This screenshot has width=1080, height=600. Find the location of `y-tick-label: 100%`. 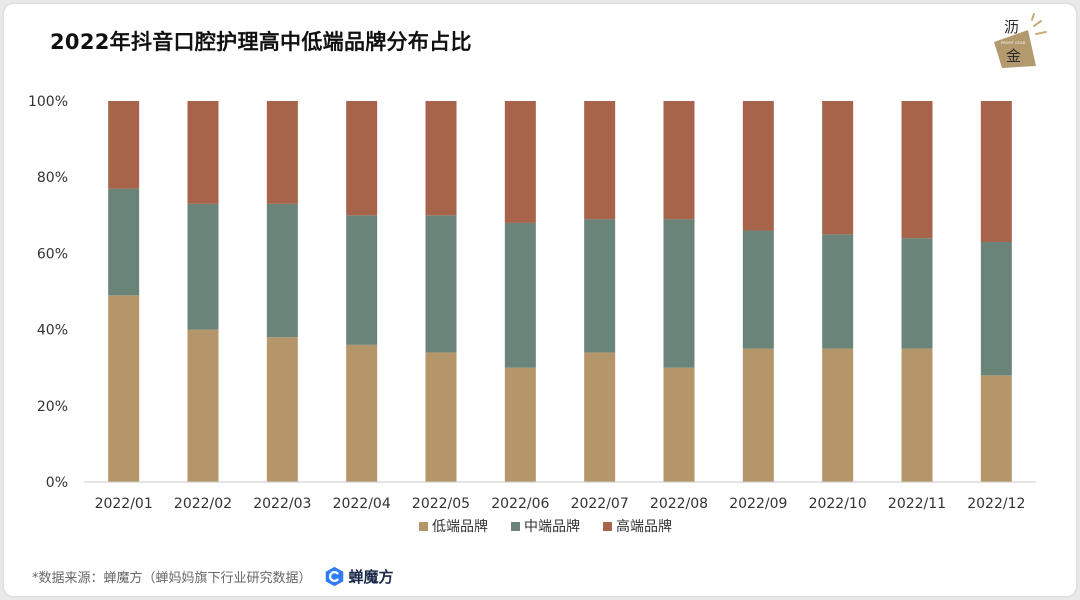

y-tick-label: 100% is located at coordinates (48, 102).